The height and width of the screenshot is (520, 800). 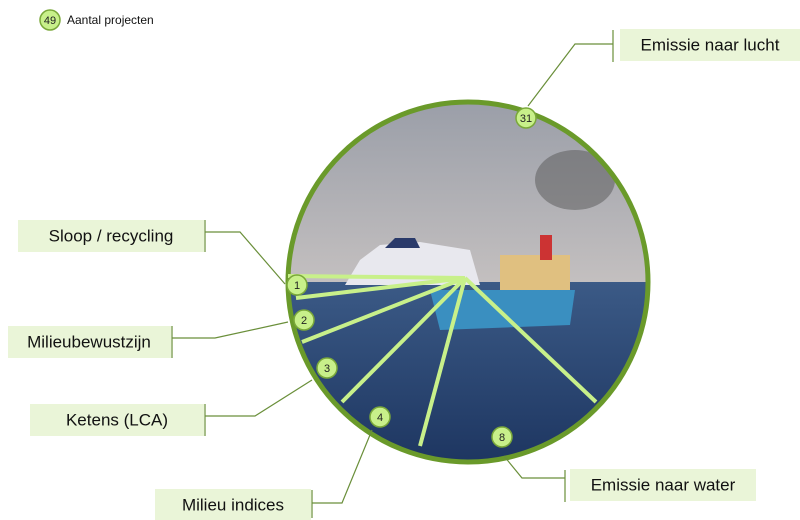 I want to click on count: 8, so click(x=502, y=438).